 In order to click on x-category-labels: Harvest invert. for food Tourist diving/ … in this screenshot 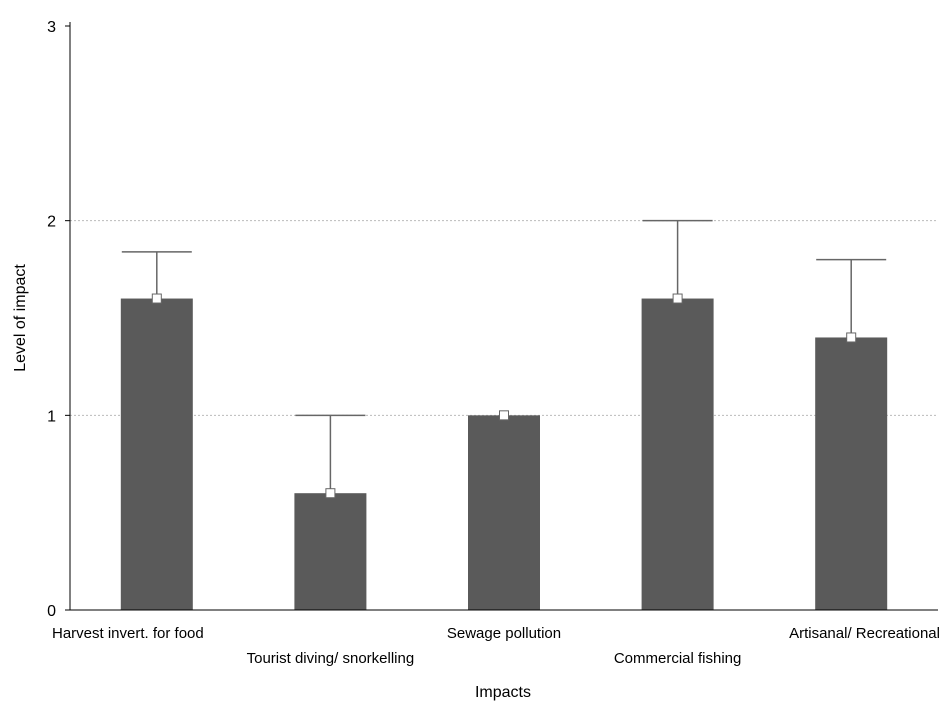, I will do `click(496, 646)`.